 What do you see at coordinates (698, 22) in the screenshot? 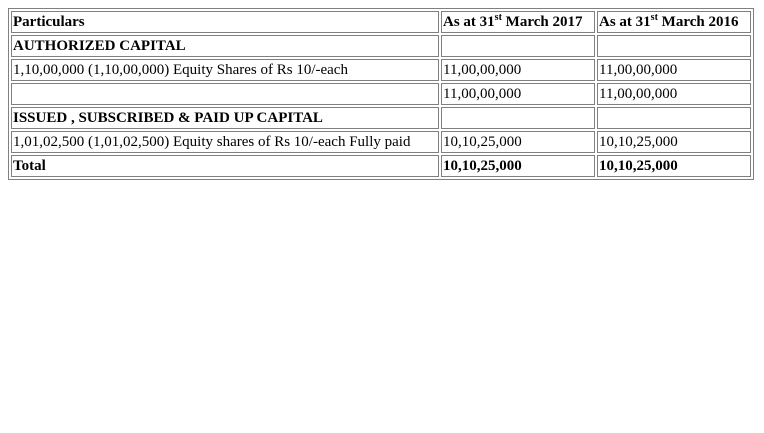
I see `header-march-2016-suffix: March 2016` at bounding box center [698, 22].